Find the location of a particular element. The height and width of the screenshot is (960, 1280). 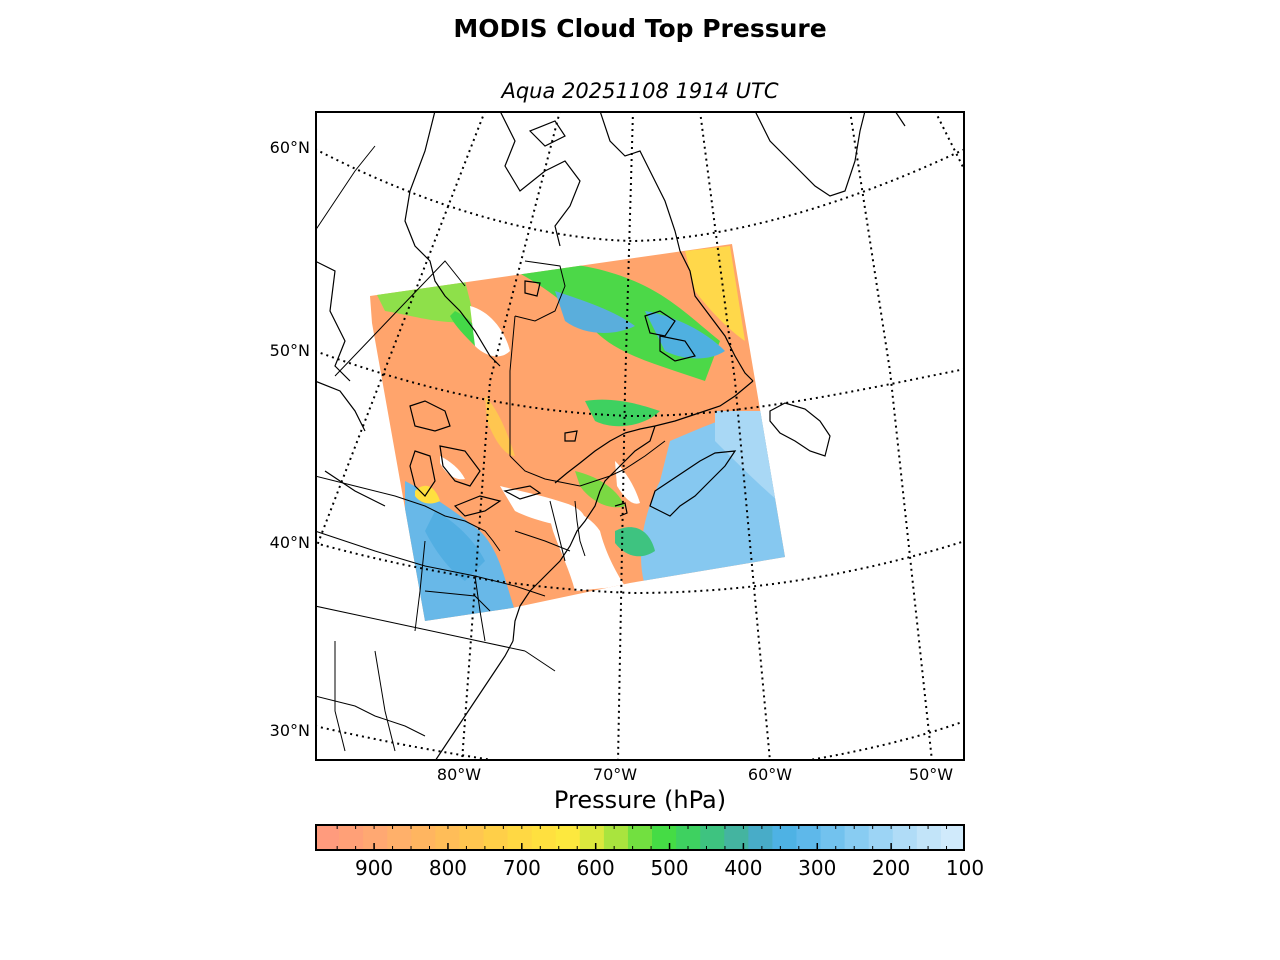

colorbar-tick-label: 200 is located at coordinates (891, 868).